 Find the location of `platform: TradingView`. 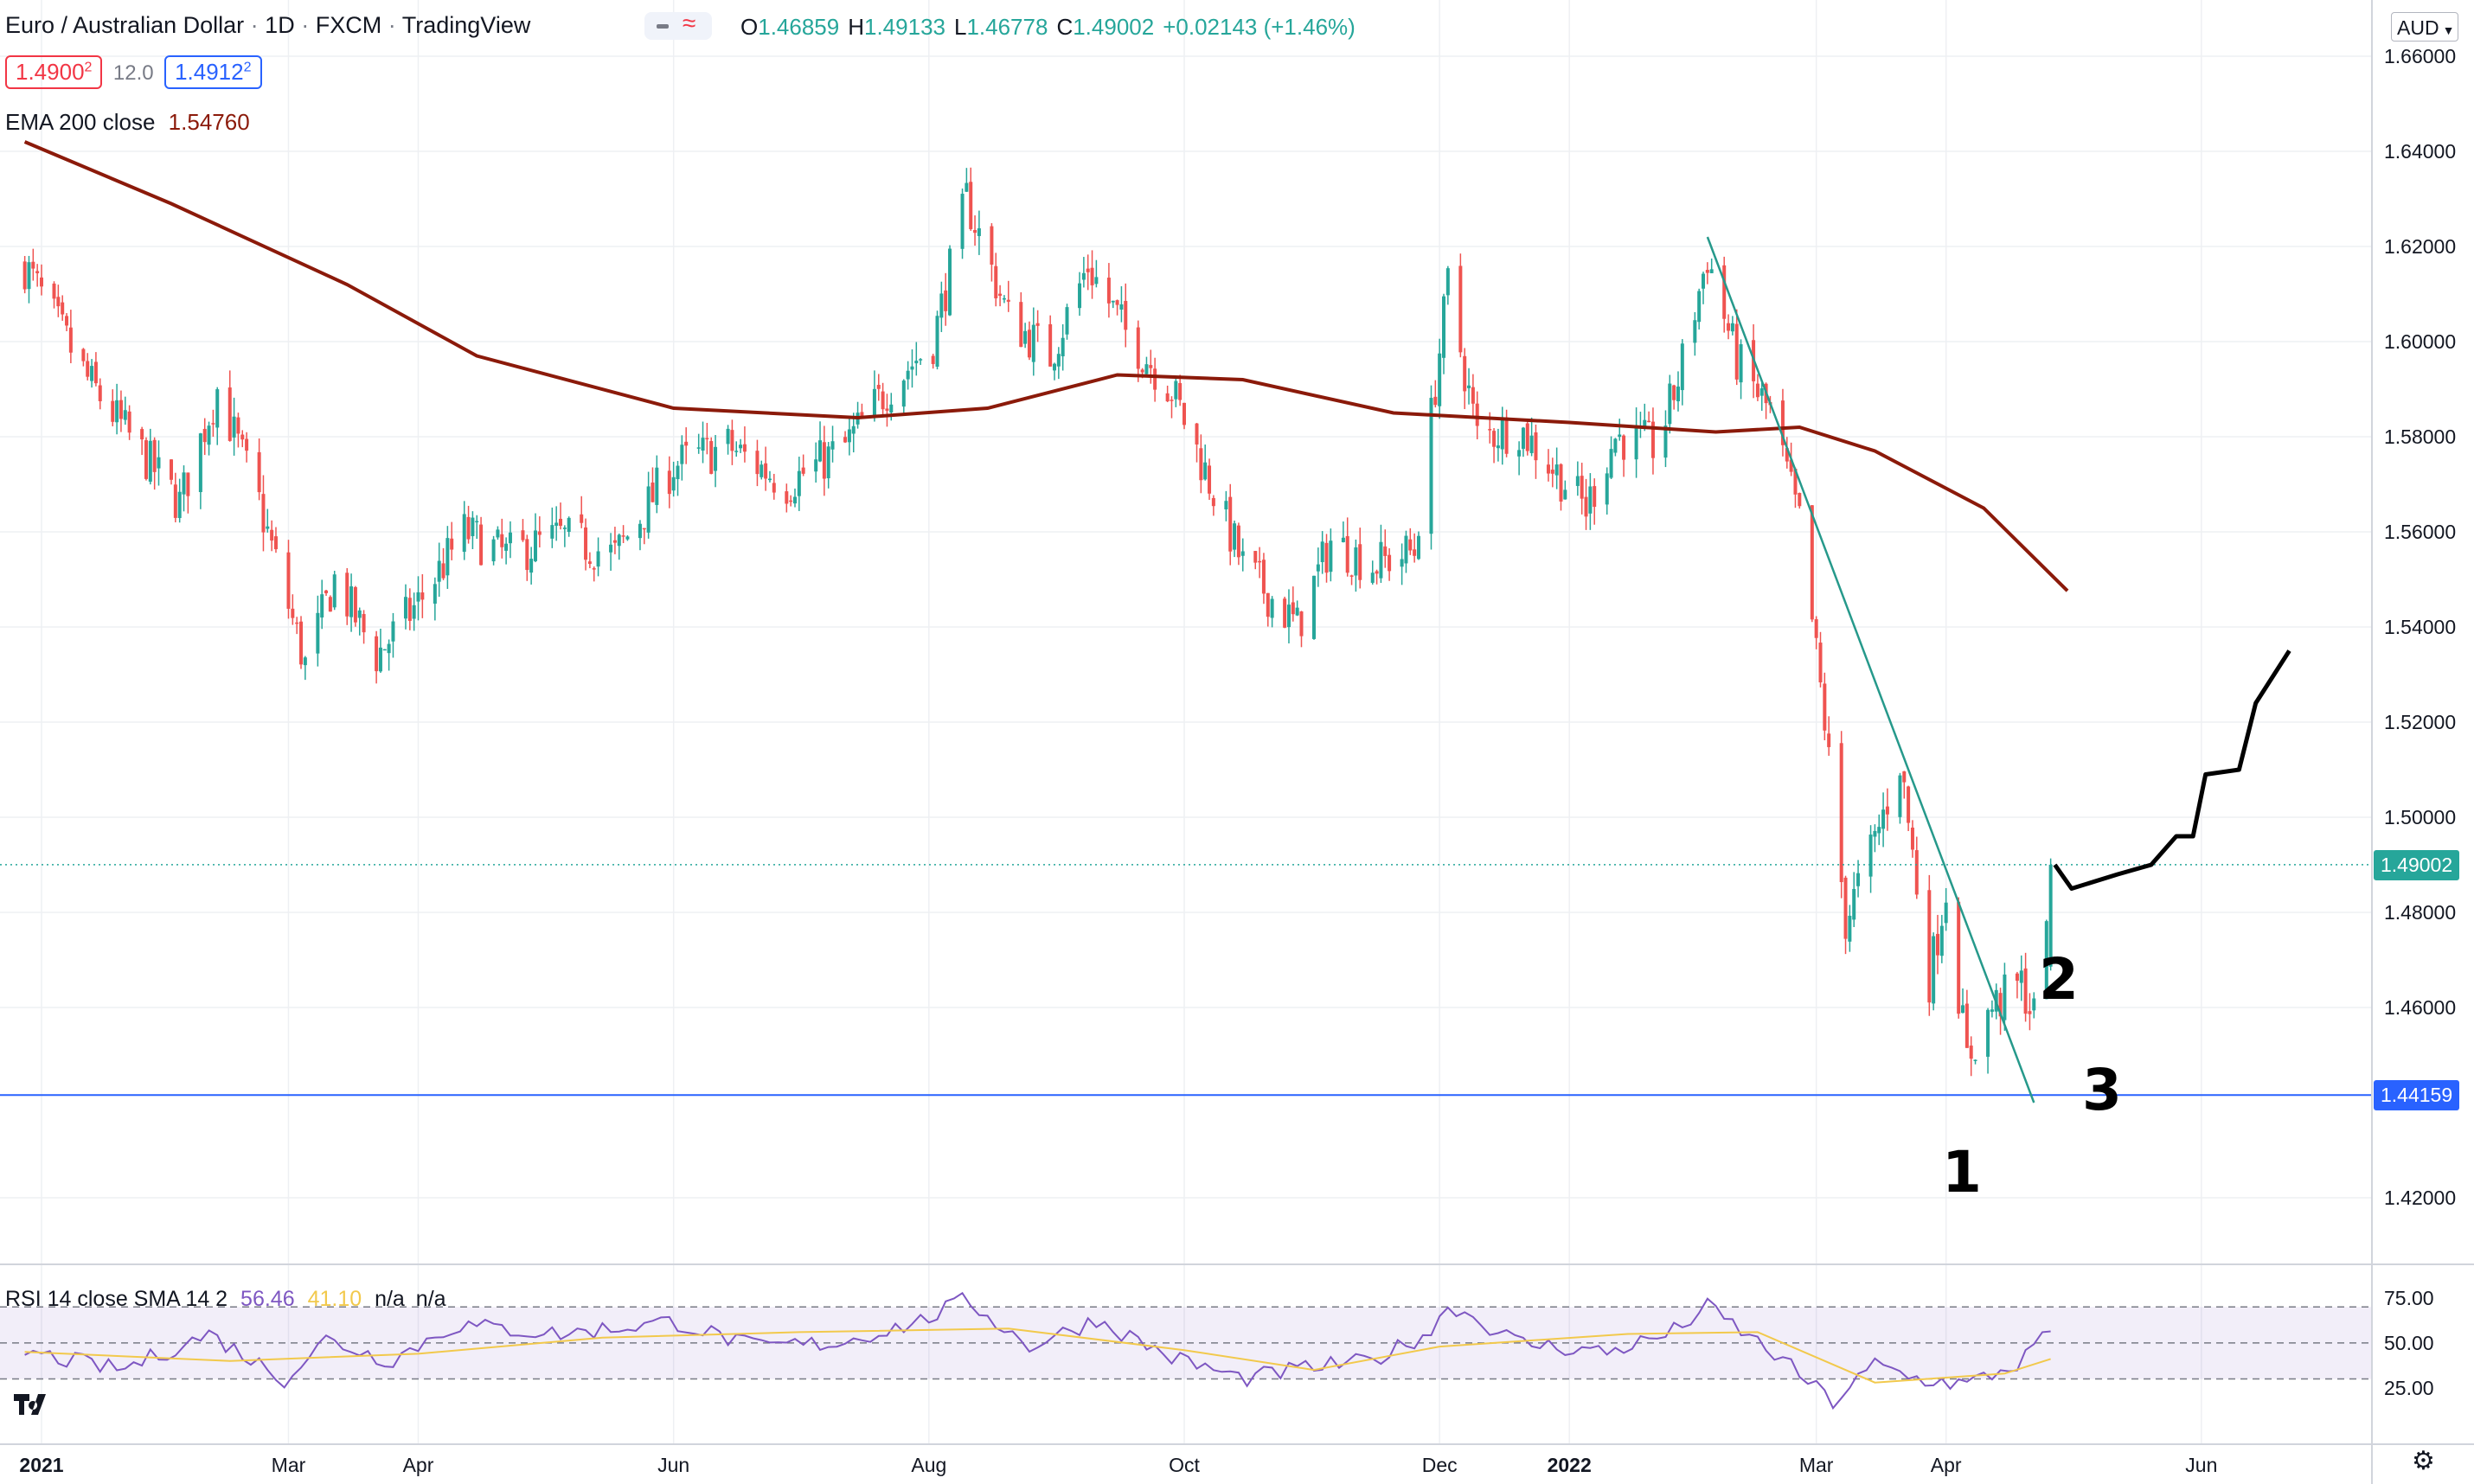

platform: TradingView is located at coordinates (466, 25).